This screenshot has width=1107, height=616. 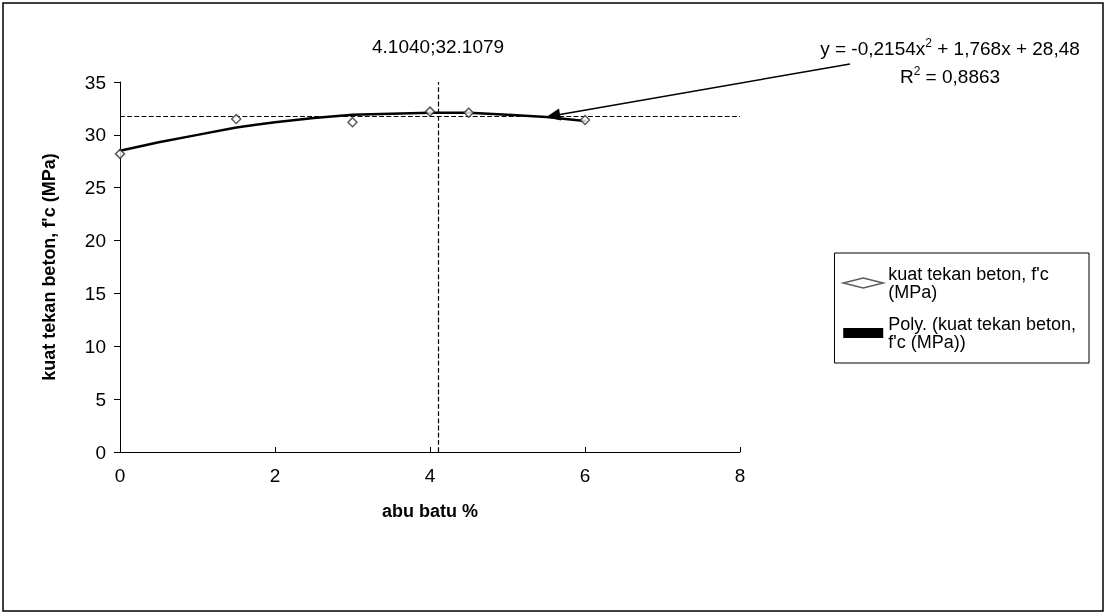 What do you see at coordinates (430, 475) in the screenshot?
I see `x-tick-label: 4` at bounding box center [430, 475].